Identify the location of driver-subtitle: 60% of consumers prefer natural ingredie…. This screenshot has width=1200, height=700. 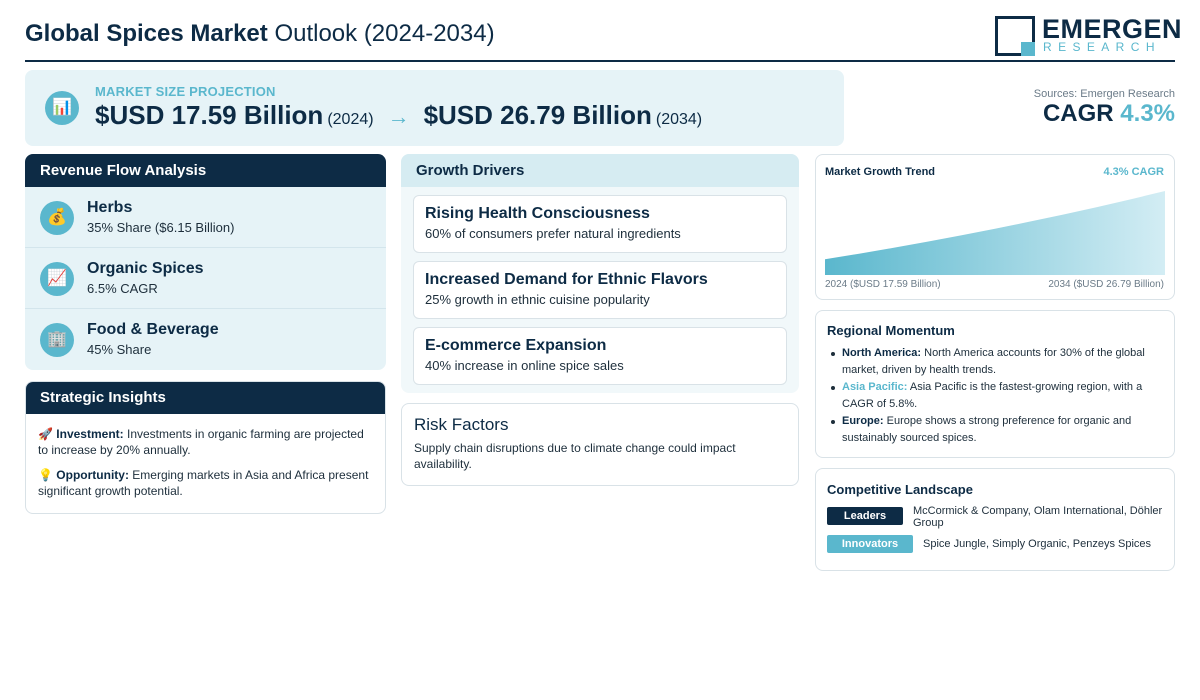
(553, 233).